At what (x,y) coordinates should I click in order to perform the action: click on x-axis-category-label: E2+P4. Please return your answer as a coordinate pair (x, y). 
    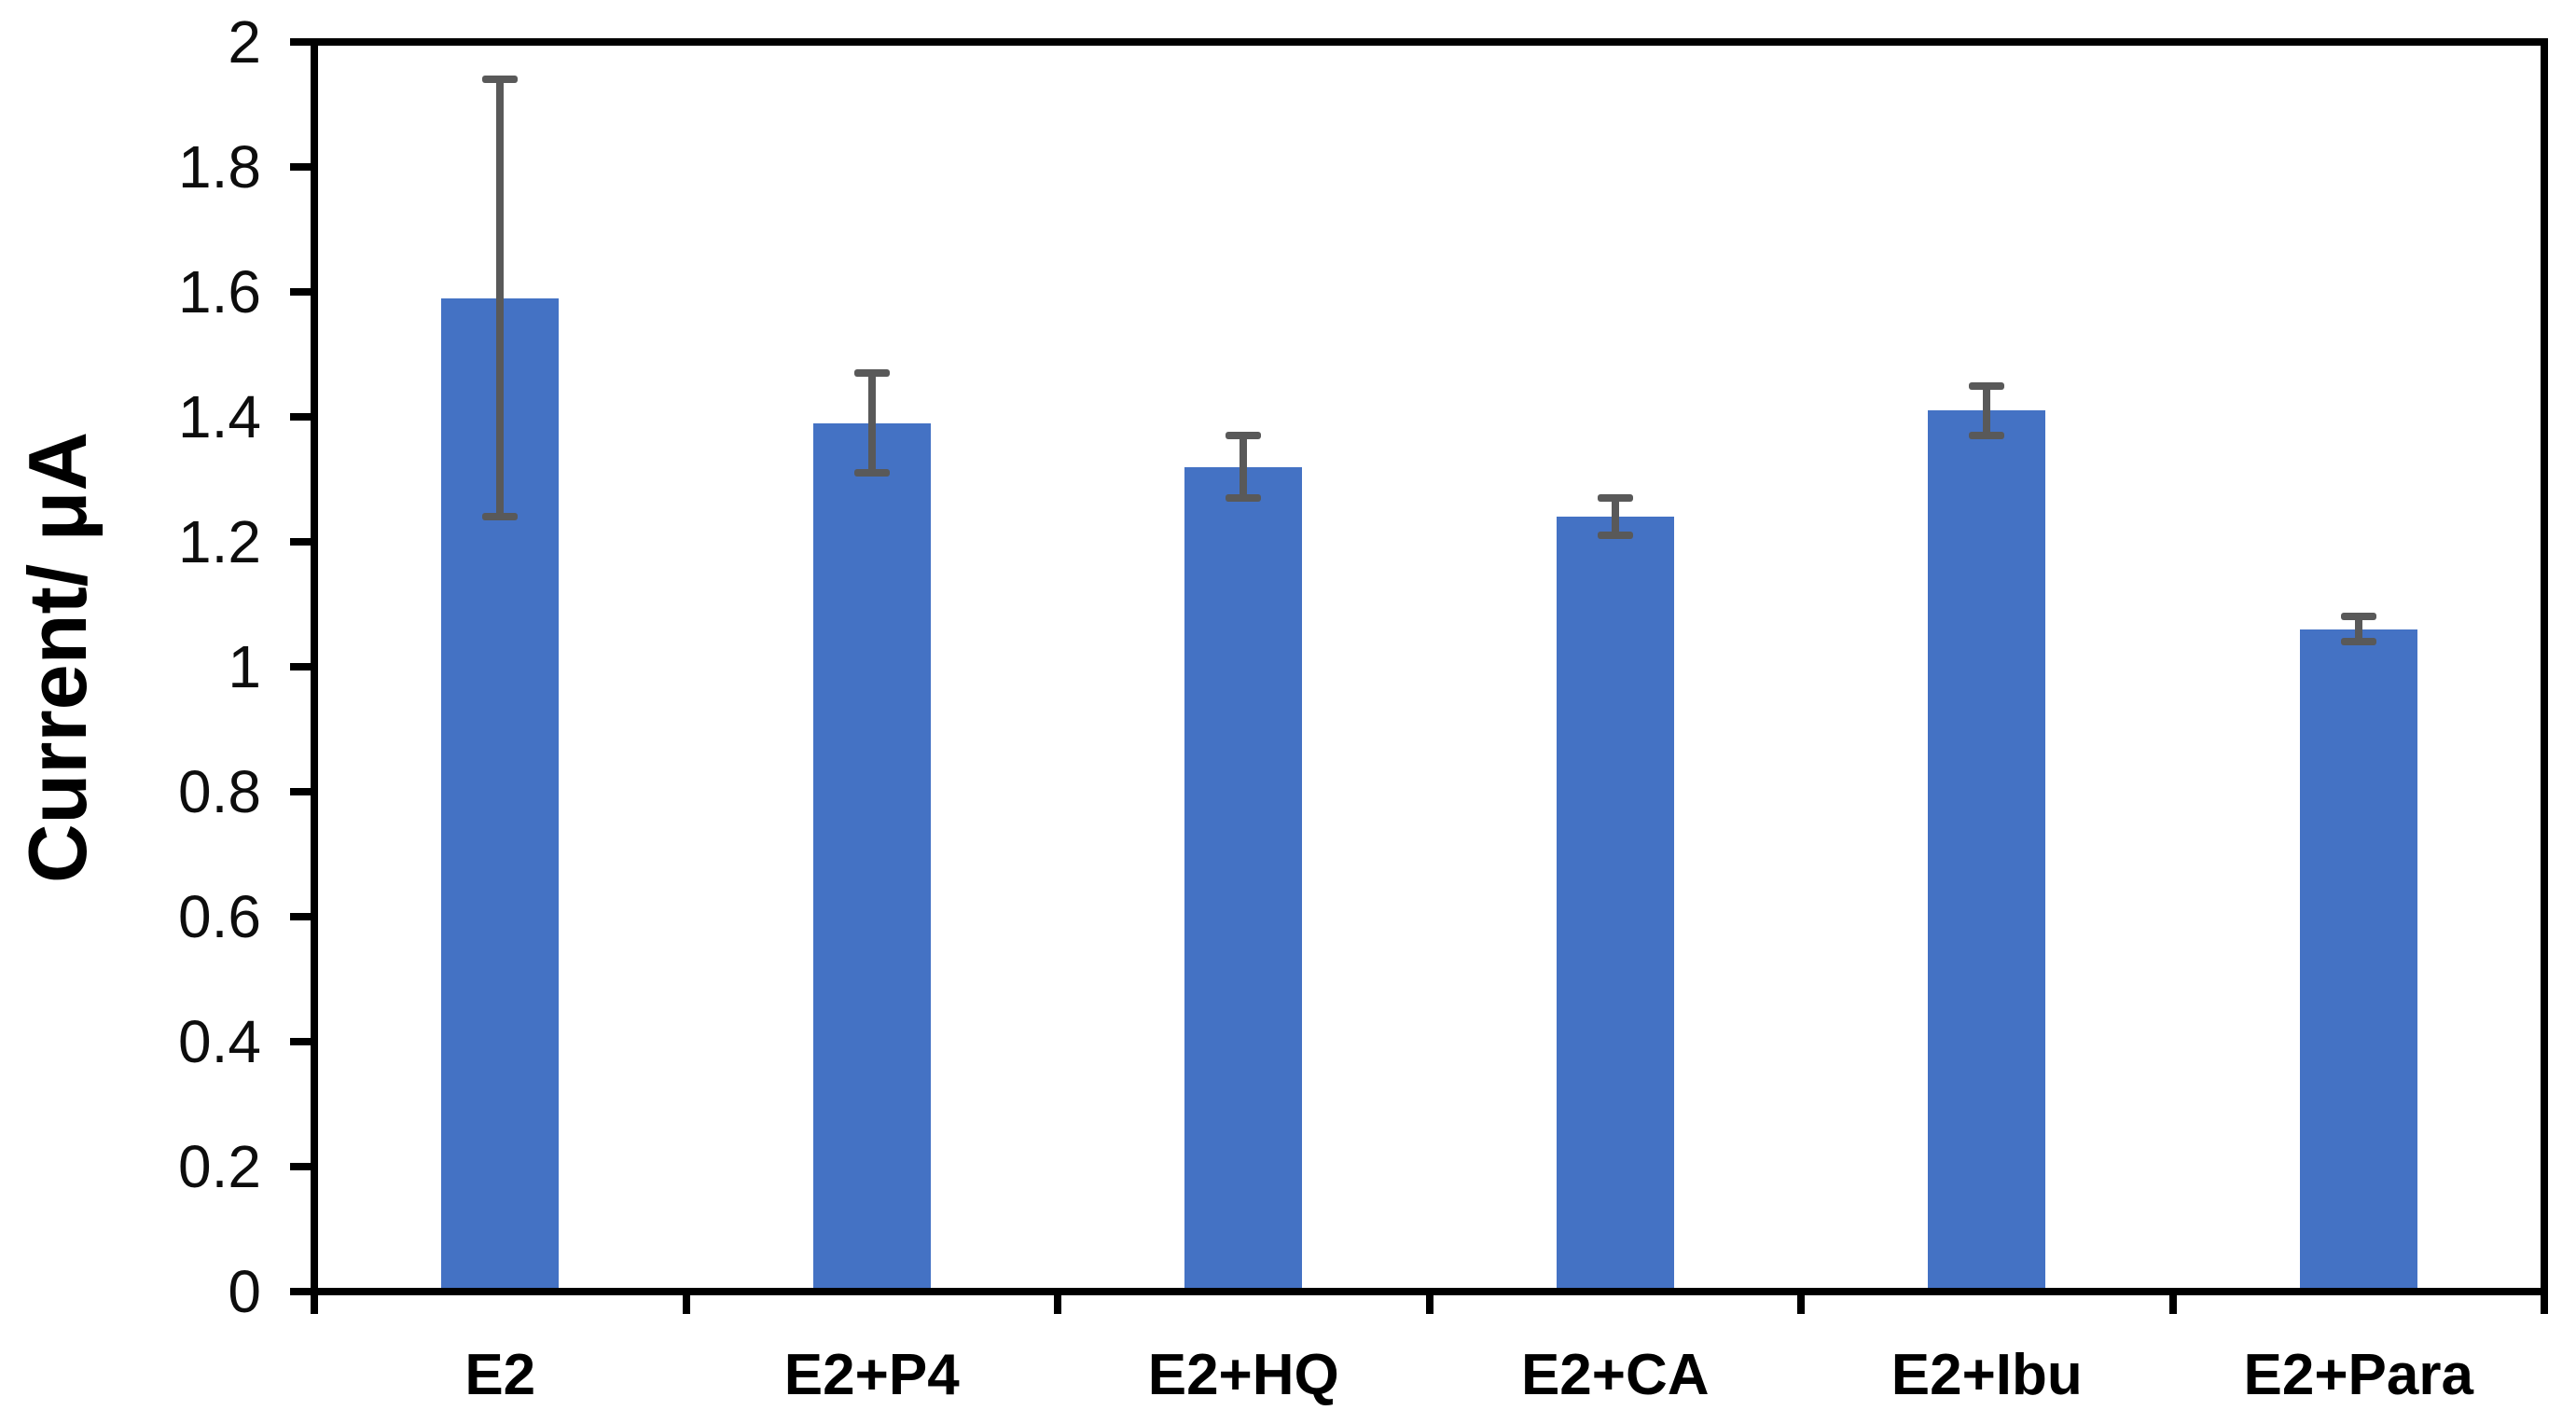
    Looking at the image, I should click on (871, 1375).